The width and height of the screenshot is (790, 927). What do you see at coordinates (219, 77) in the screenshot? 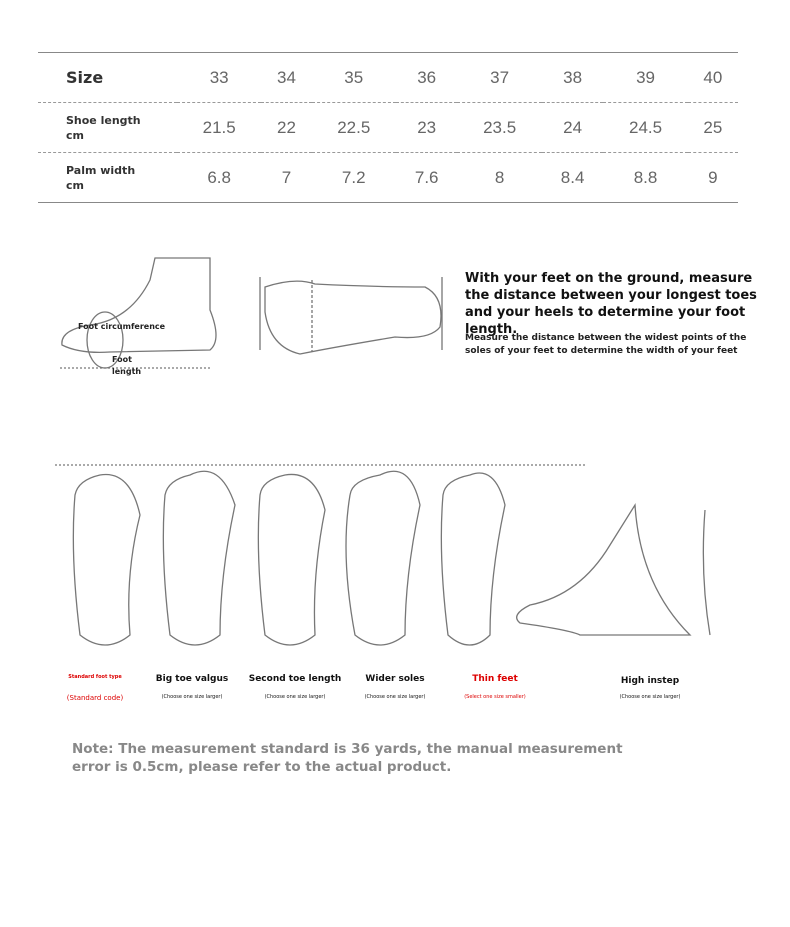
I see `table-cell: 33` at bounding box center [219, 77].